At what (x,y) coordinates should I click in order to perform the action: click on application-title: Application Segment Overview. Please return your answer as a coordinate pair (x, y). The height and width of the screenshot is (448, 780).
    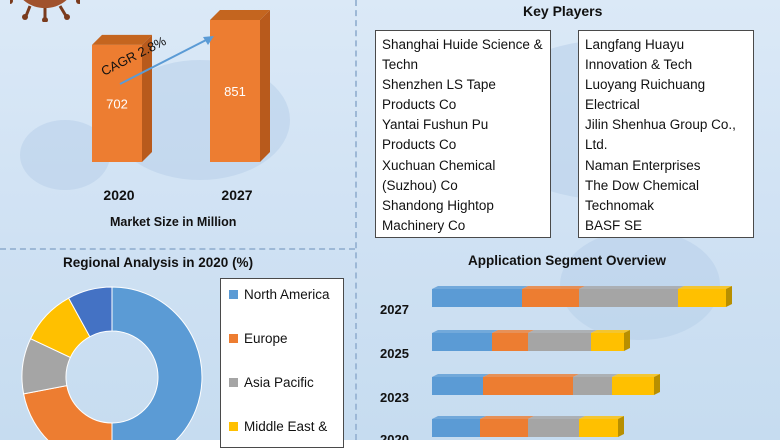
    Looking at the image, I should click on (567, 260).